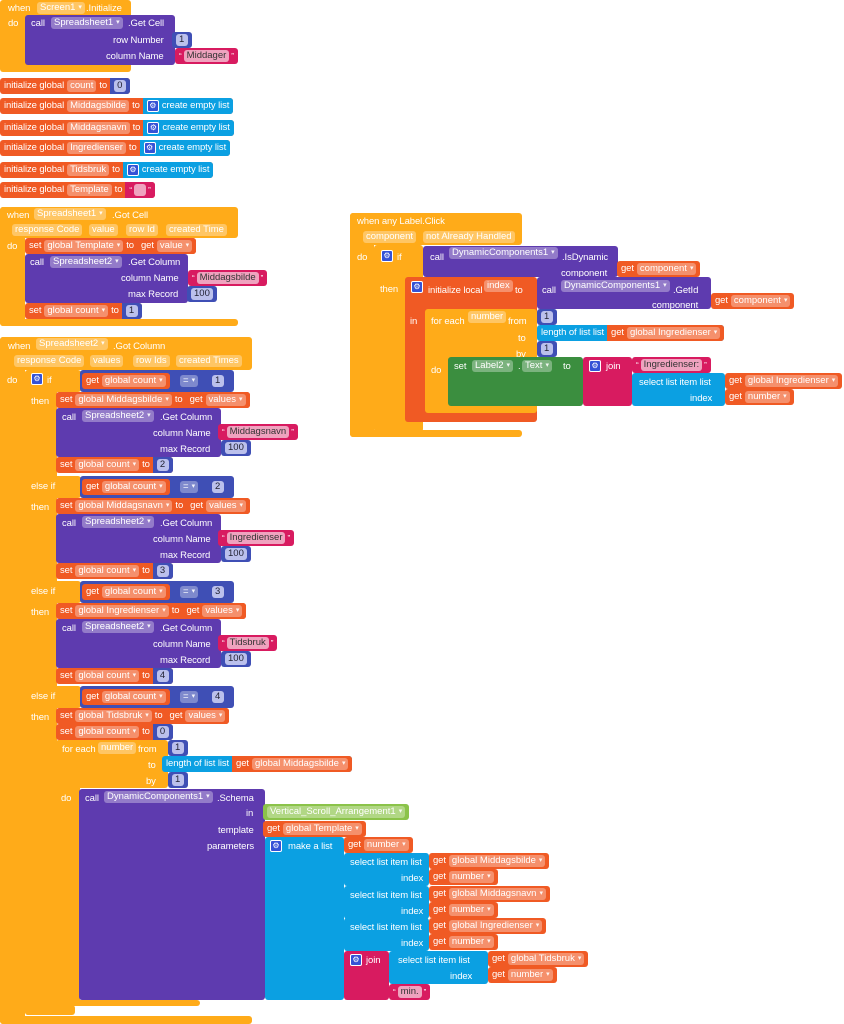 This screenshot has height=1024, width=844. What do you see at coordinates (202, 294) in the screenshot?
I see `got-cell-max-field: 100` at bounding box center [202, 294].